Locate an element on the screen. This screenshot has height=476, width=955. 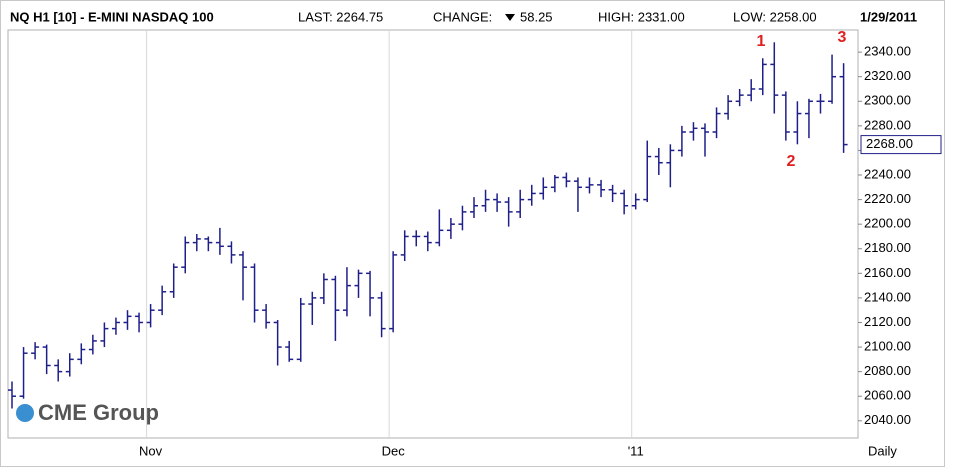
y-tick-label: 2160.00 is located at coordinates (887, 272).